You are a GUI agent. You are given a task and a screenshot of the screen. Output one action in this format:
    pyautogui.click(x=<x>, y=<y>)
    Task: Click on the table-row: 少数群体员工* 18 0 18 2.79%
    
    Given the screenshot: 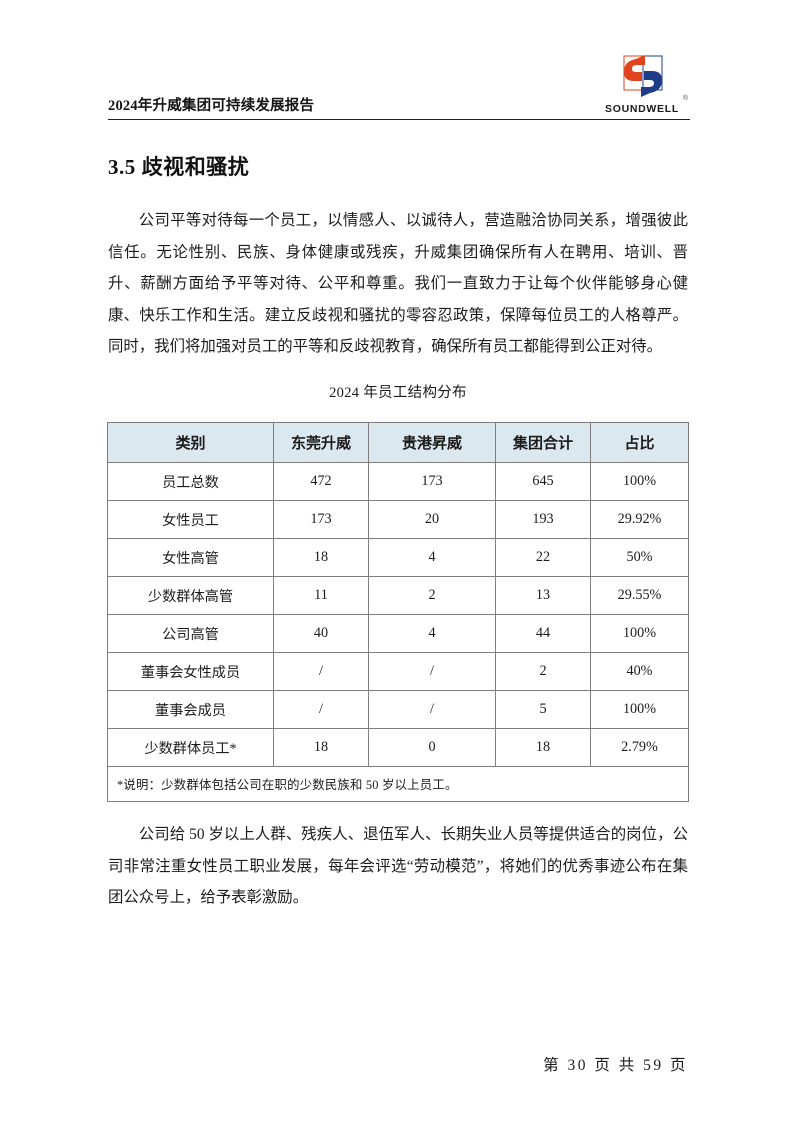 What is the action you would take?
    pyautogui.click(x=398, y=747)
    